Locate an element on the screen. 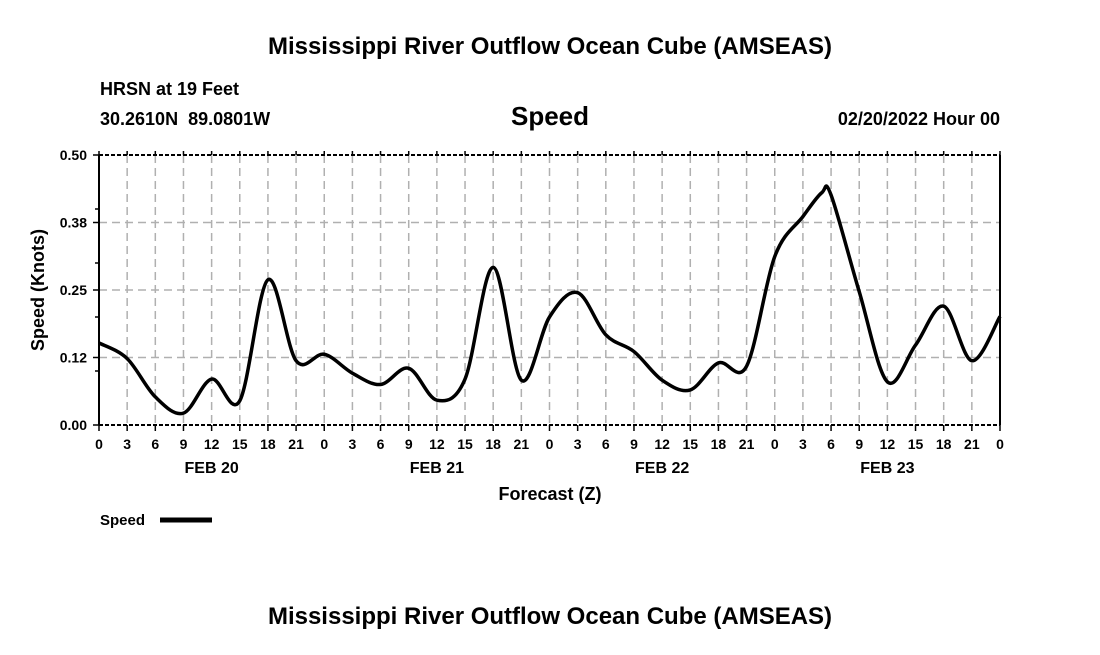 This screenshot has height=655, width=1100. day-label: FEB 22 is located at coordinates (662, 468).